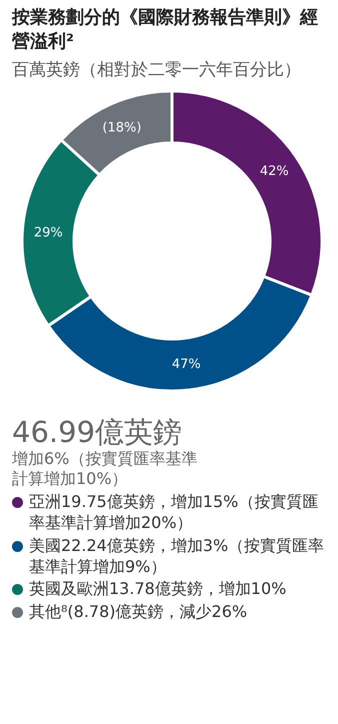 This screenshot has height=724, width=338. What do you see at coordinates (157, 589) in the screenshot?
I see `legend-label: 英國及歐洲13.78億英鎊，增加10%` at bounding box center [157, 589].